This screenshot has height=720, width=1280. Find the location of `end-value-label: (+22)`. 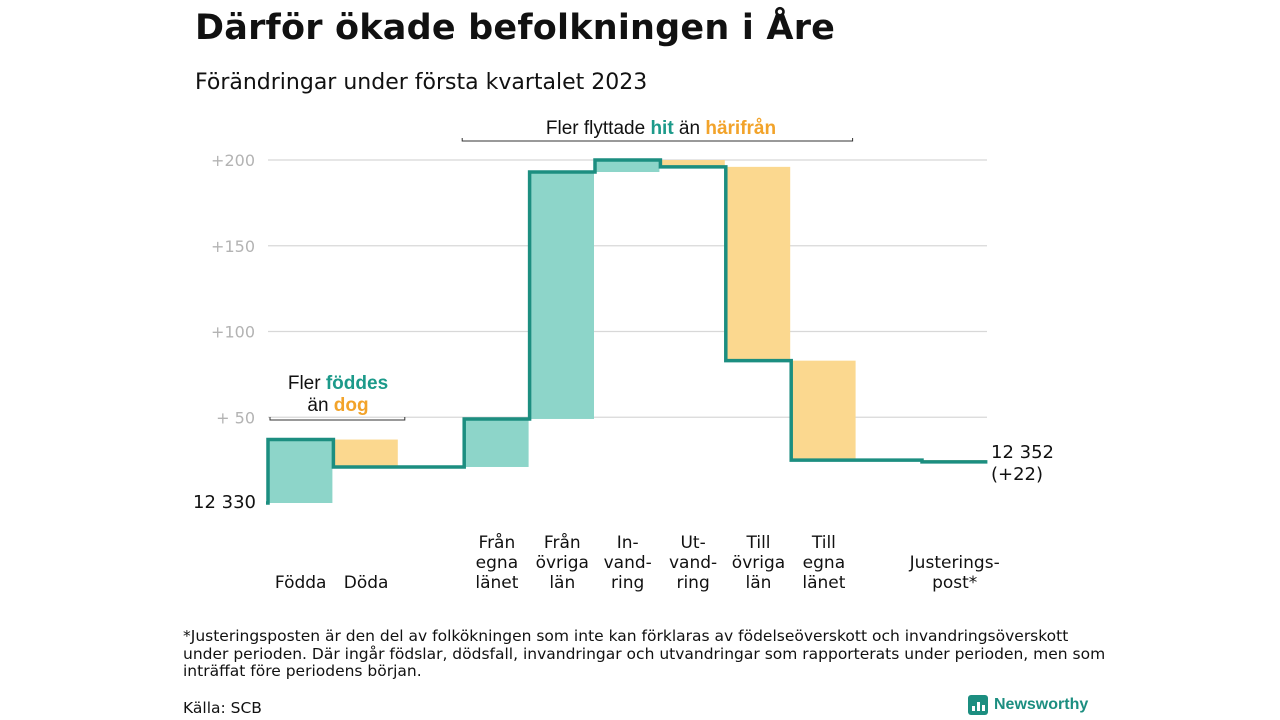

end-value-label: (+22) is located at coordinates (1017, 474).